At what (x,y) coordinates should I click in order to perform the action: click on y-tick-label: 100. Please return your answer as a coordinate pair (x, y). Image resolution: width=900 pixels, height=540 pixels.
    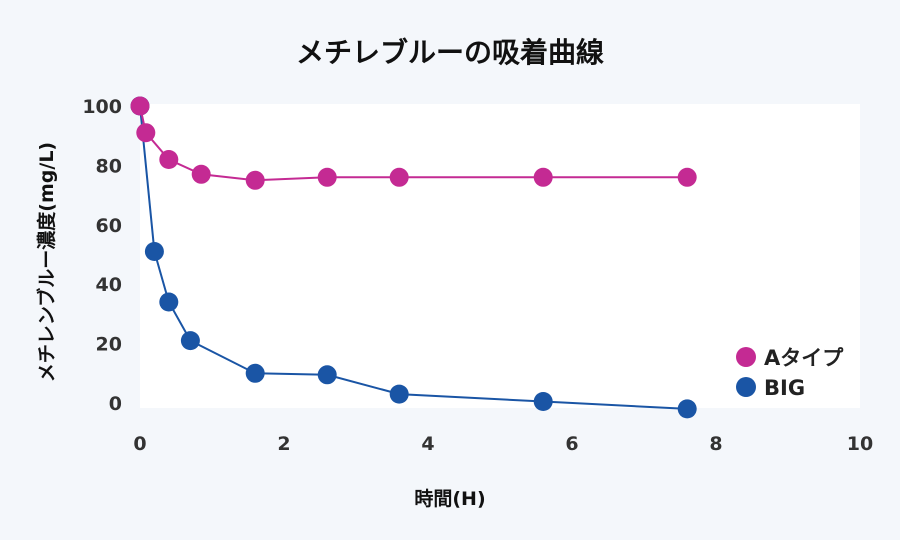
    Looking at the image, I should click on (102, 107).